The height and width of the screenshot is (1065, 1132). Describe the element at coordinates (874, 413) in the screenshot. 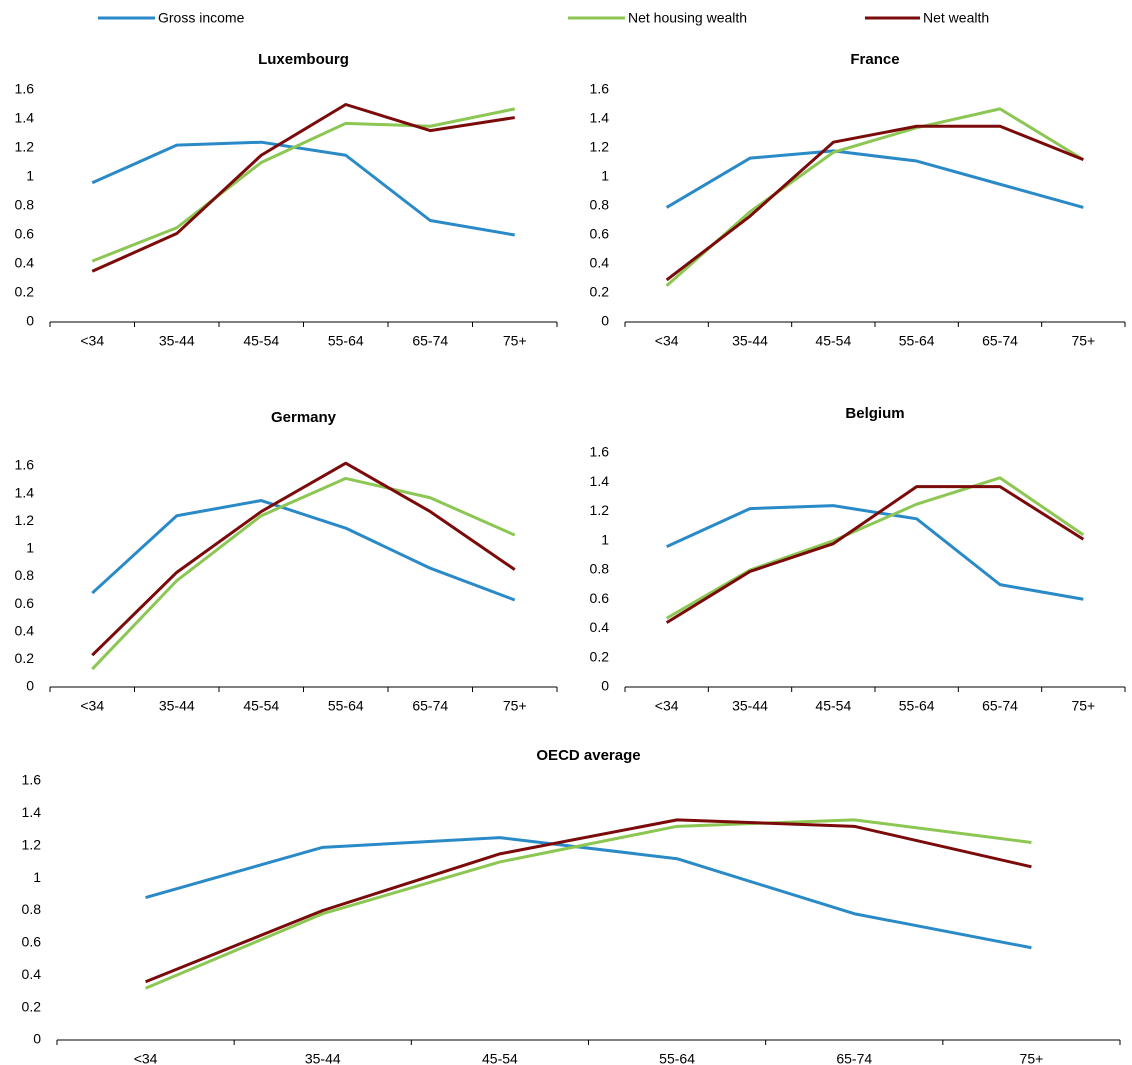

I see `chart-title: Belgium` at that location.